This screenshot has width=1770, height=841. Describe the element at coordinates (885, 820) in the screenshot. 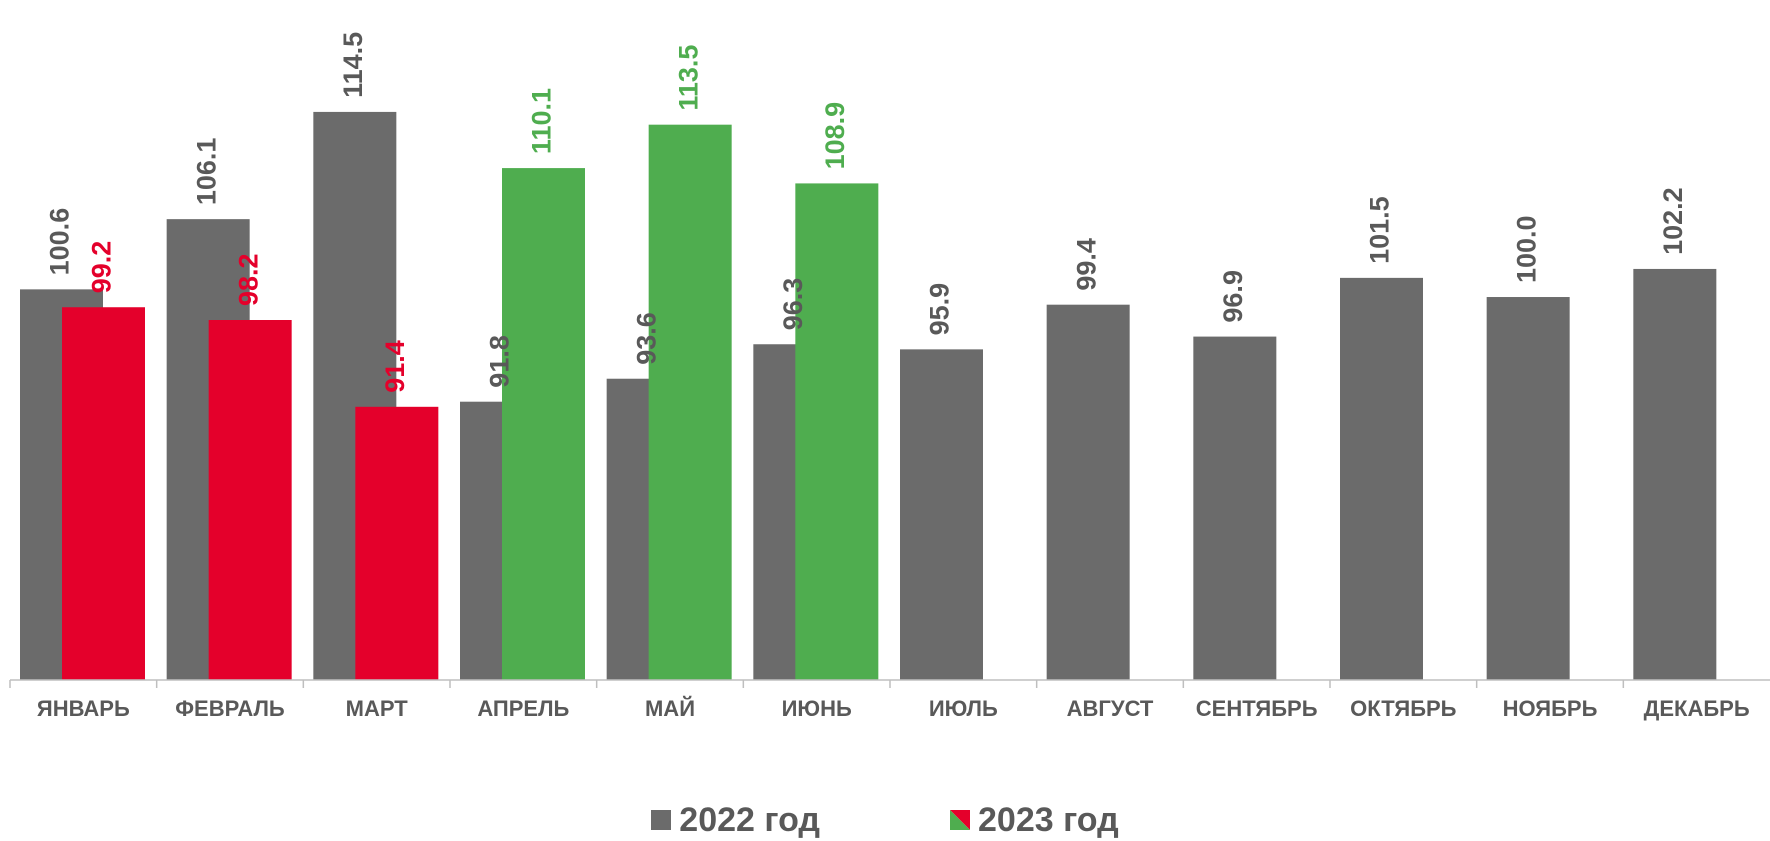

I see `legend: 2022 год 2023 год` at that location.